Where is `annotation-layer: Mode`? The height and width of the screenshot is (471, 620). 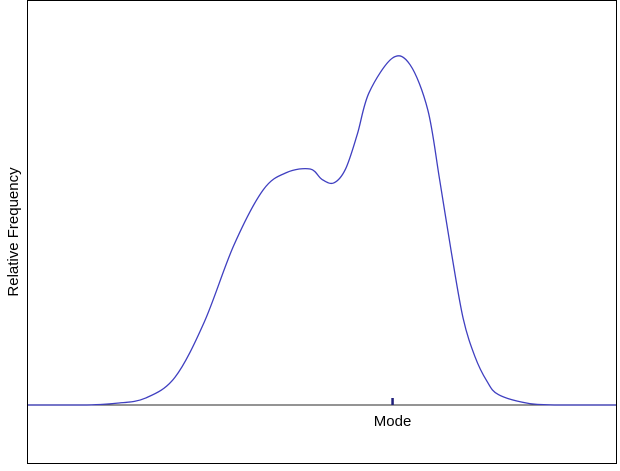 annotation-layer: Mode is located at coordinates (393, 414).